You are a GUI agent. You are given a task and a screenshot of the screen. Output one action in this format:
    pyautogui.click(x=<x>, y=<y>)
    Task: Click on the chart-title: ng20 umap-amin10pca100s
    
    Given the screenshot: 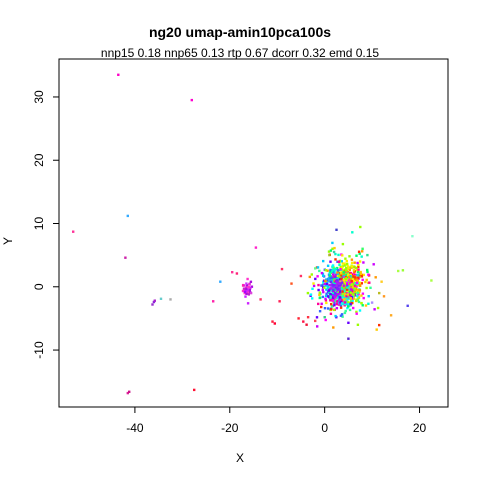 What is the action you would take?
    pyautogui.click(x=240, y=32)
    